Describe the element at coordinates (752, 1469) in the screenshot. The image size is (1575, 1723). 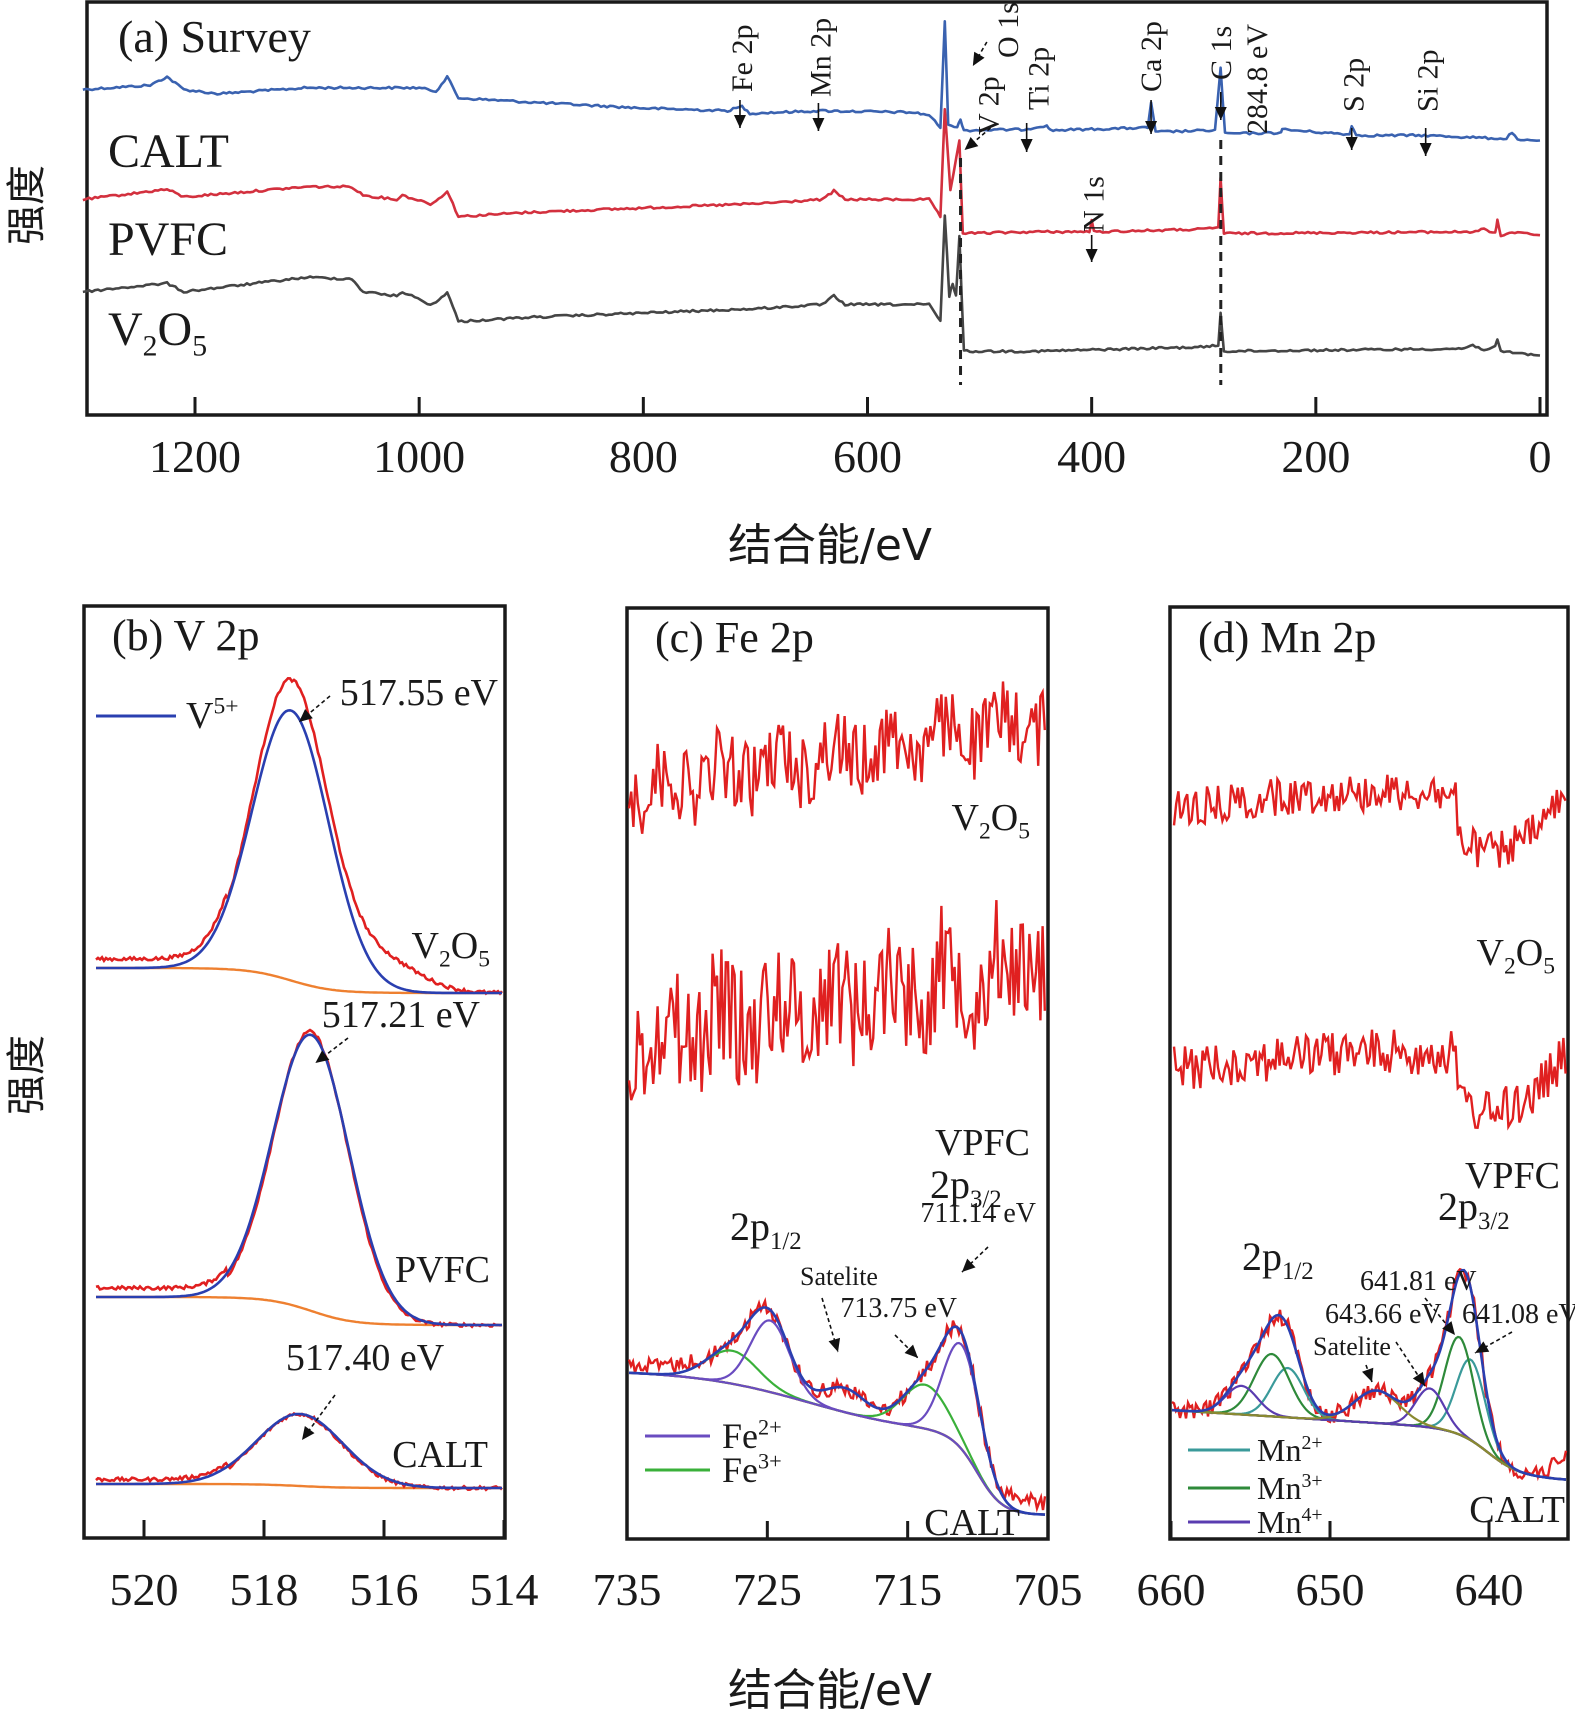
I see `legend-label-fe3: Fe3+` at that location.